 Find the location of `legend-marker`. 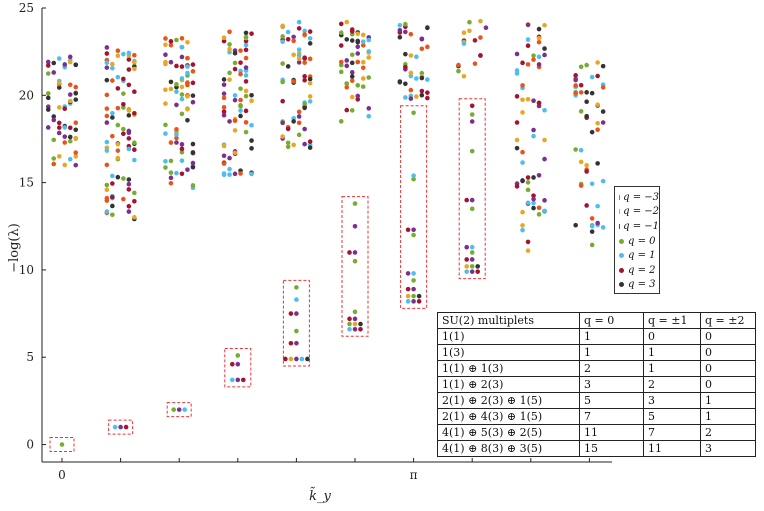

legend-marker is located at coordinates (621, 270).